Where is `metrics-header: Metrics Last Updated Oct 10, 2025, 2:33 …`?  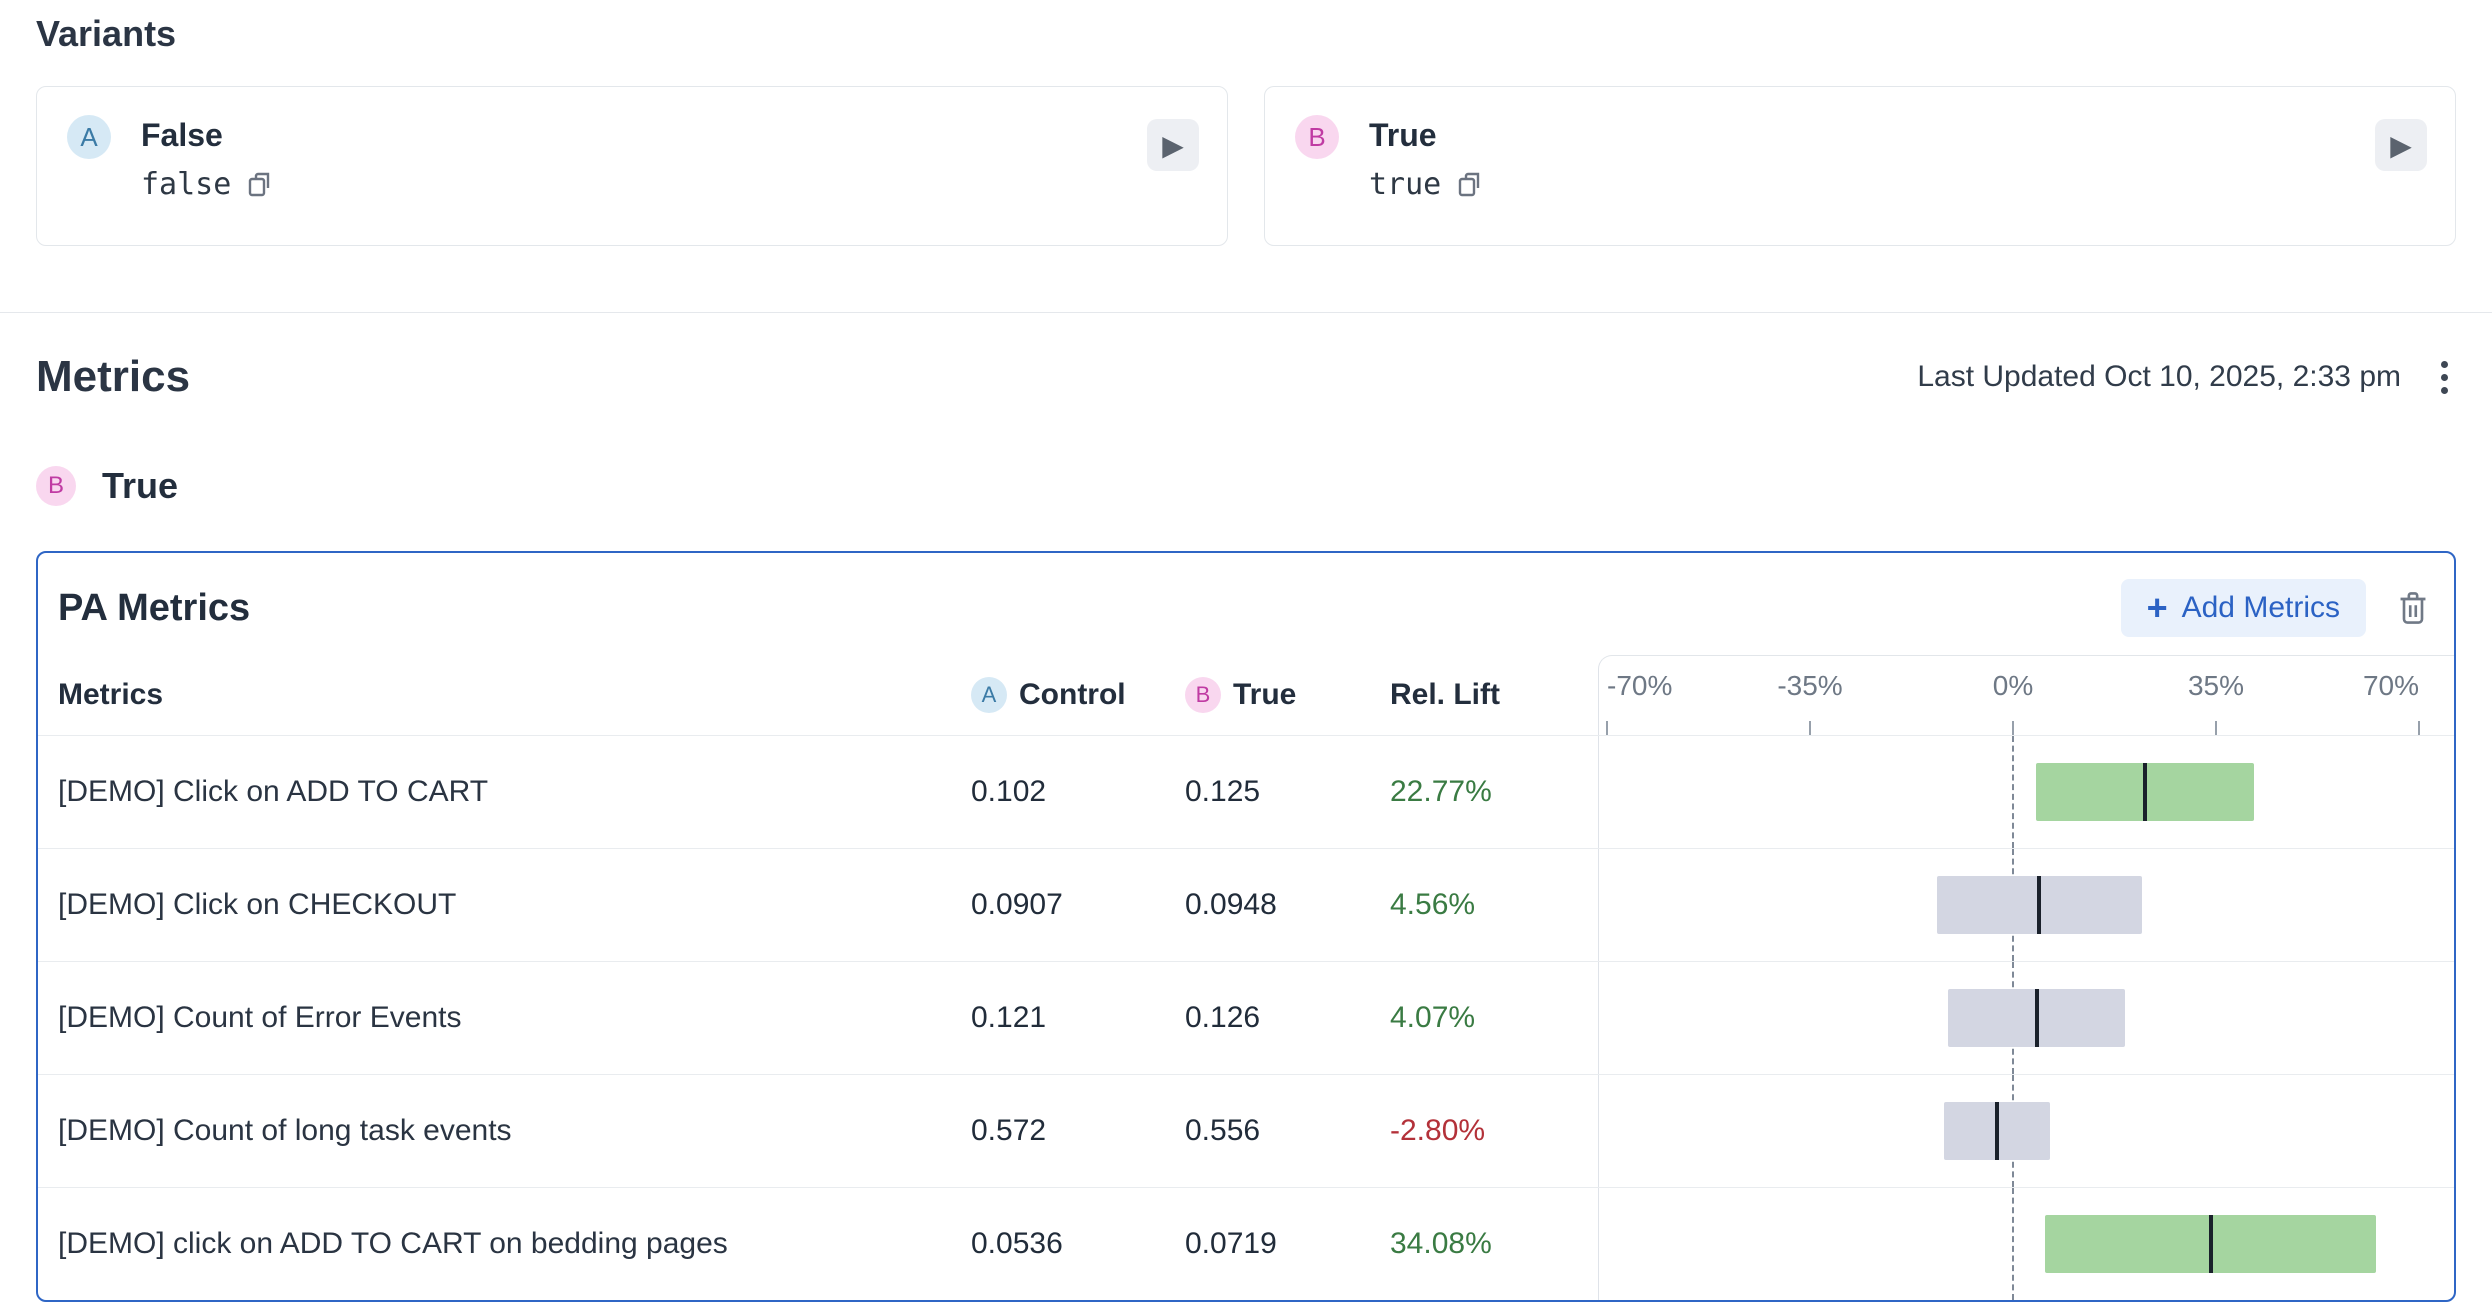
metrics-header: Metrics Last Updated Oct 10, 2025, 2:33 … is located at coordinates (1246, 377).